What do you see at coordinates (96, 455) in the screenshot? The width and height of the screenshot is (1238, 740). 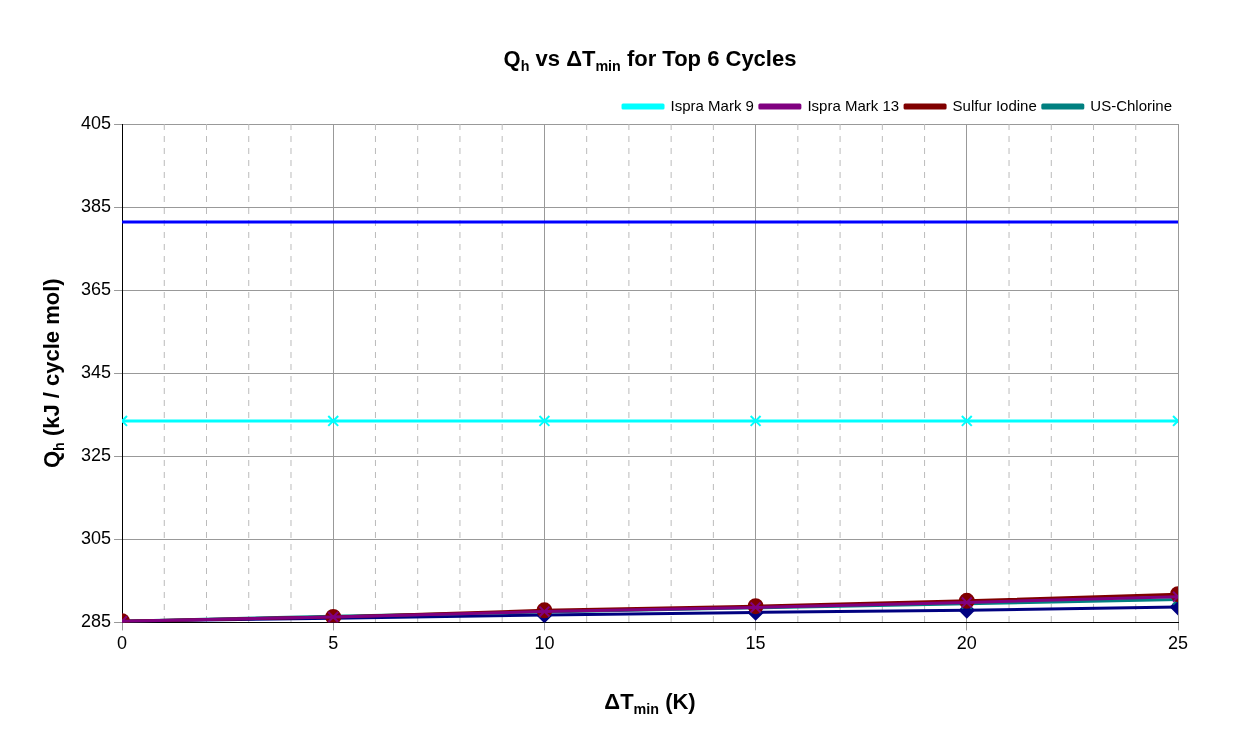 I see `y-tick-label: 325` at bounding box center [96, 455].